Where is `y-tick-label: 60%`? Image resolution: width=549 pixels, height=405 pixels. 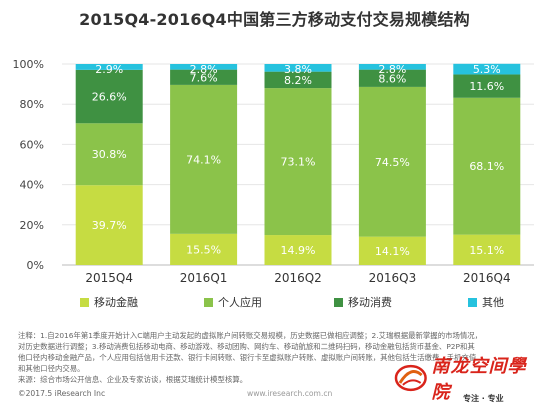 y-tick-label: 60% is located at coordinates (32, 144).